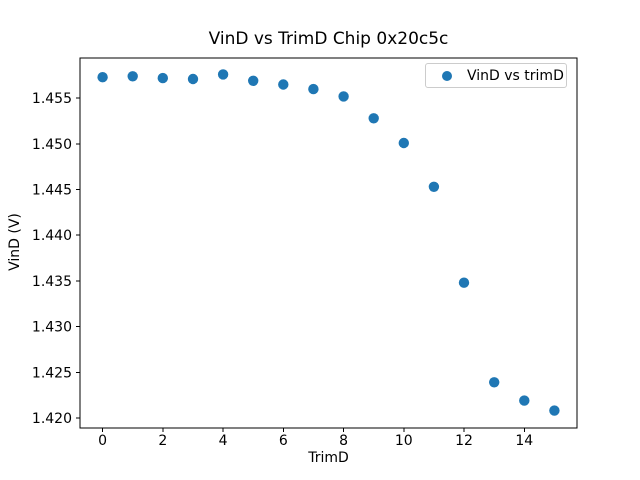 This screenshot has height=480, width=640. What do you see at coordinates (283, 441) in the screenshot?
I see `x-tick-label: 6` at bounding box center [283, 441].